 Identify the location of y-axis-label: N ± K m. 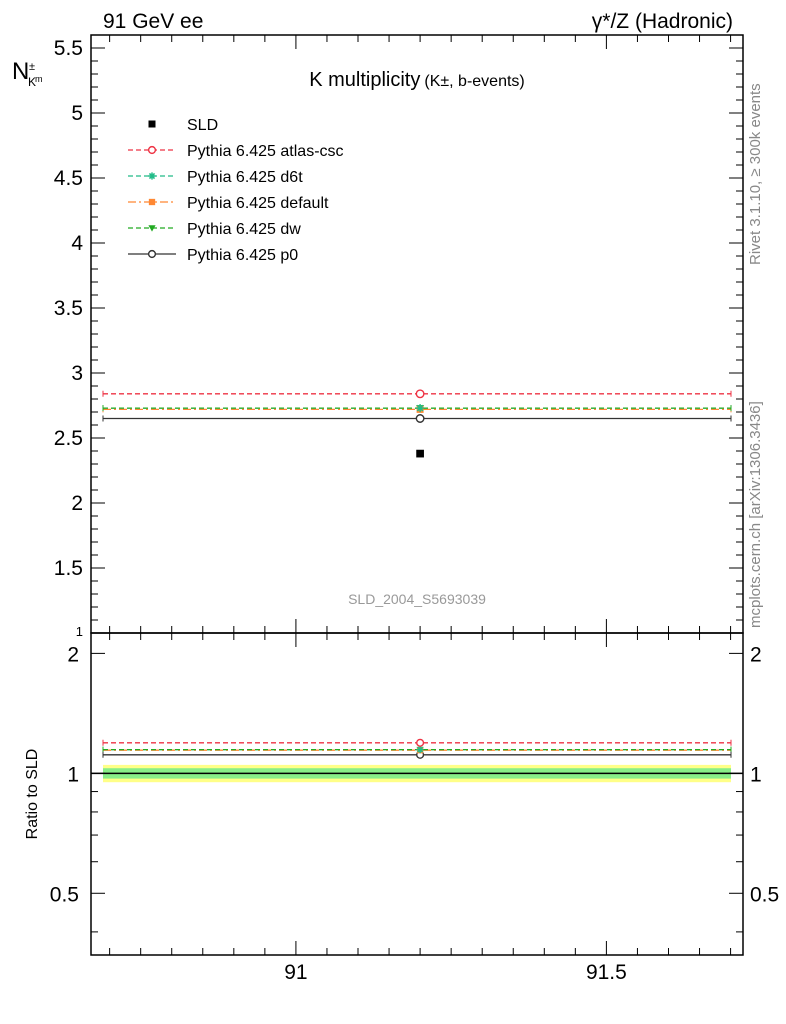
(27, 73).